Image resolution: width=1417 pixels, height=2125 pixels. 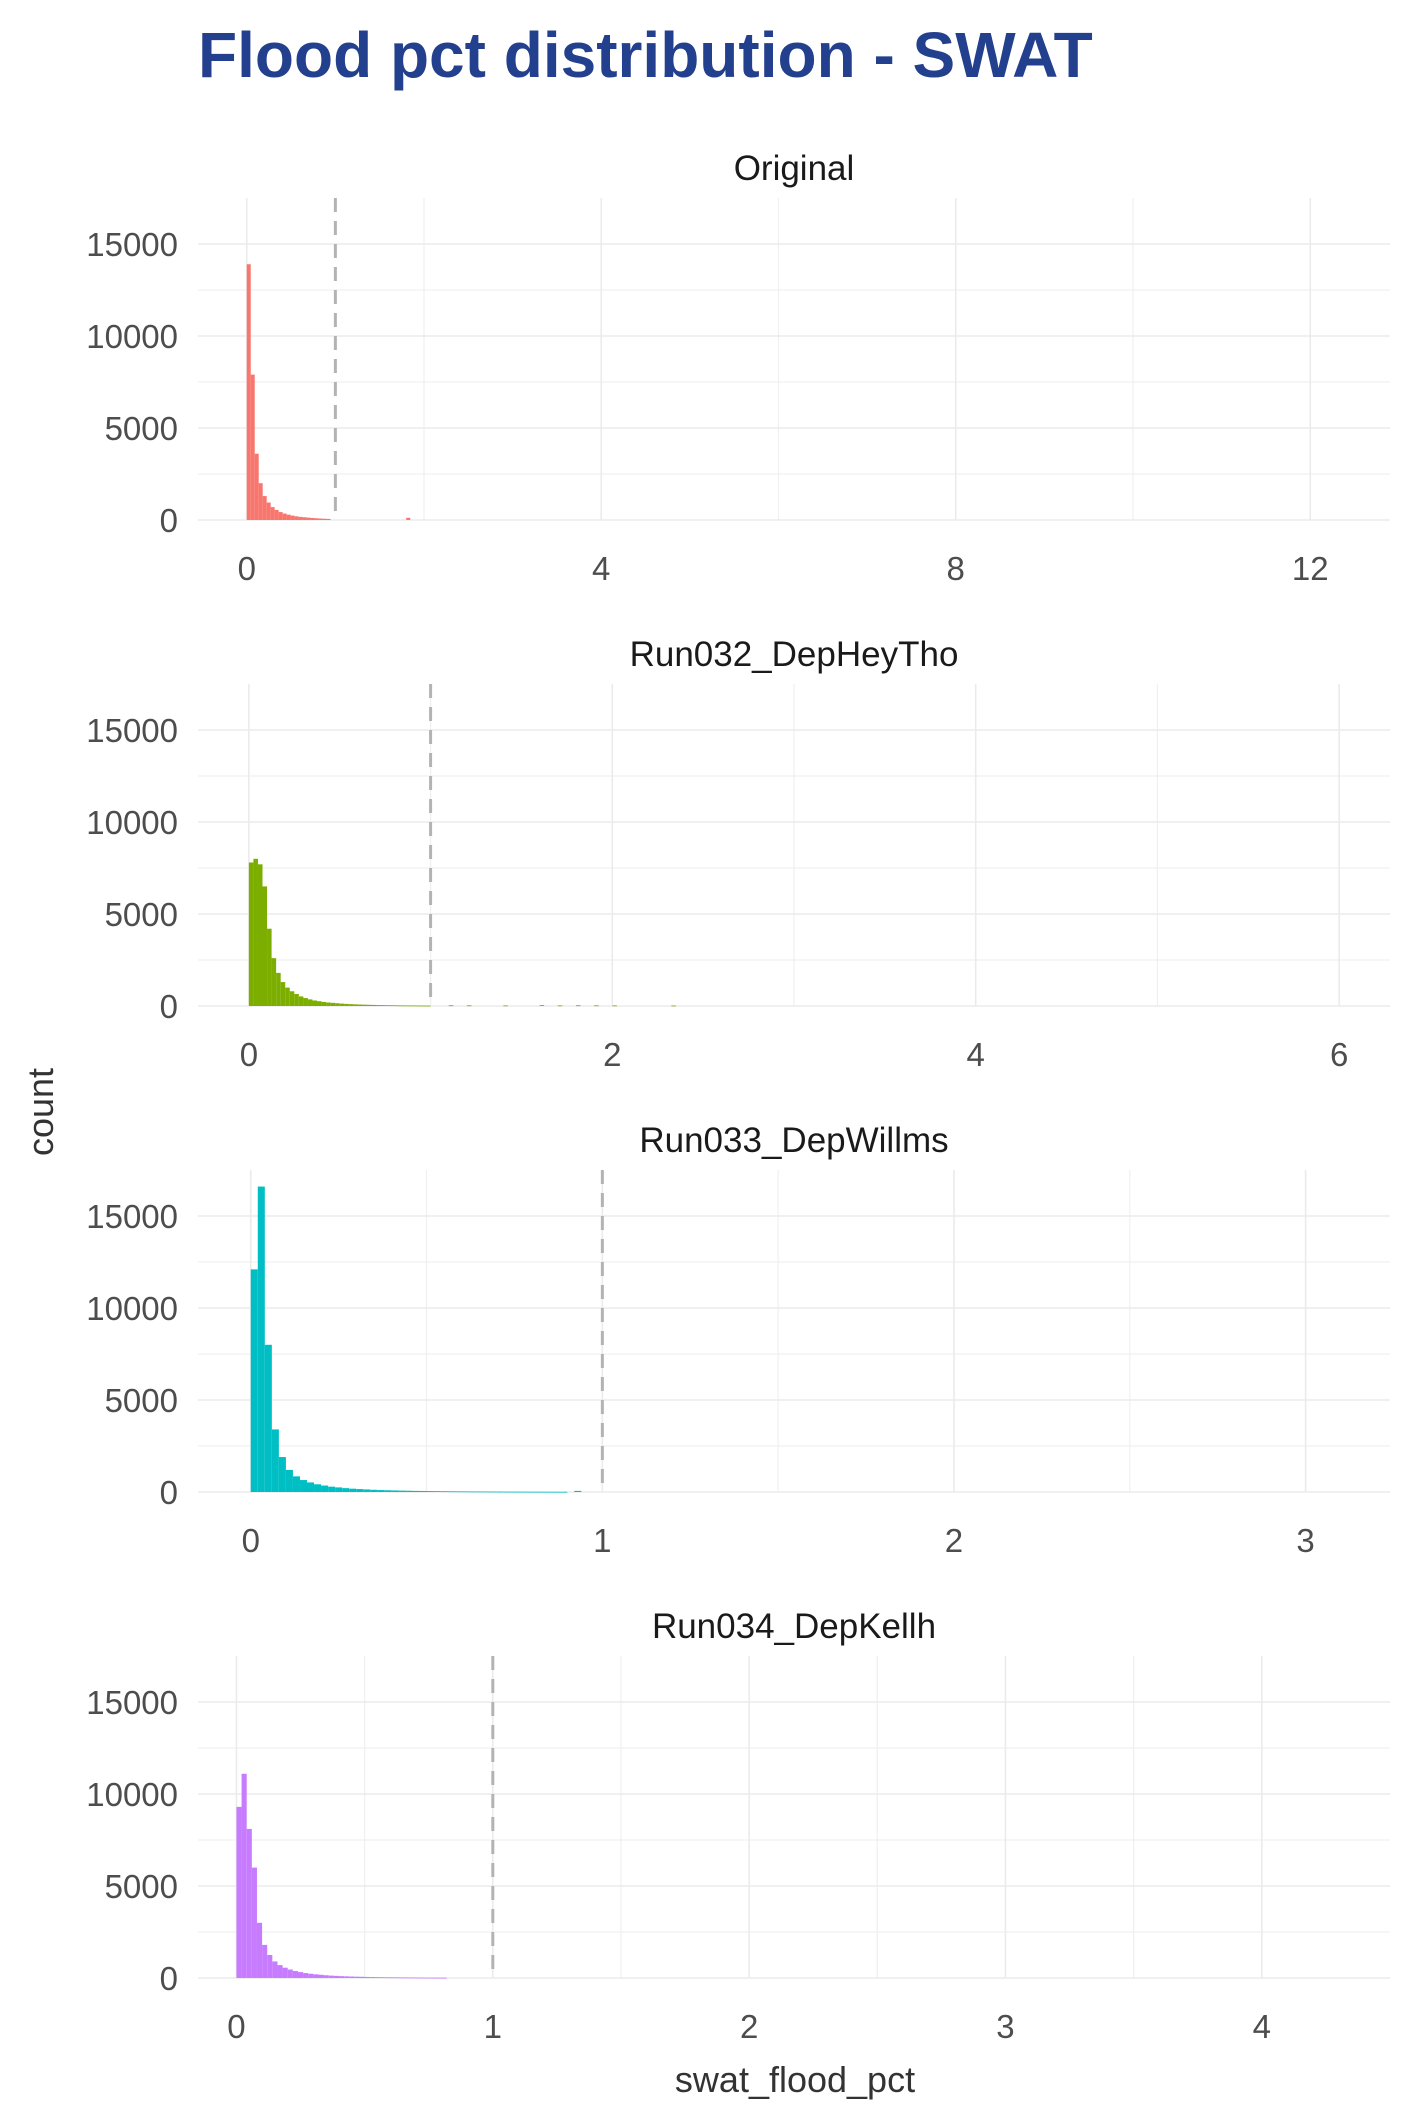 I want to click on x-tick-label: 12, so click(x=1310, y=568).